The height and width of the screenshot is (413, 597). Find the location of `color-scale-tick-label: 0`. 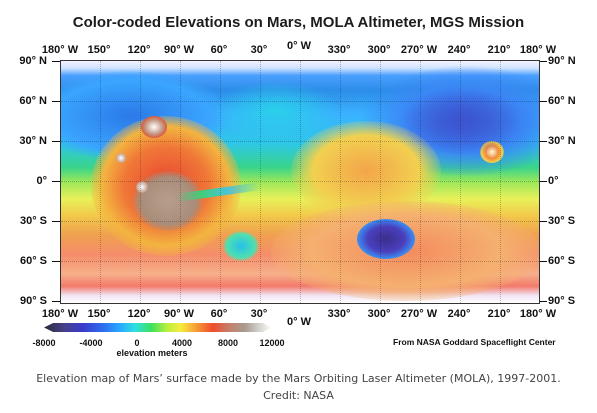

color-scale-tick-label: 0 is located at coordinates (137, 343).